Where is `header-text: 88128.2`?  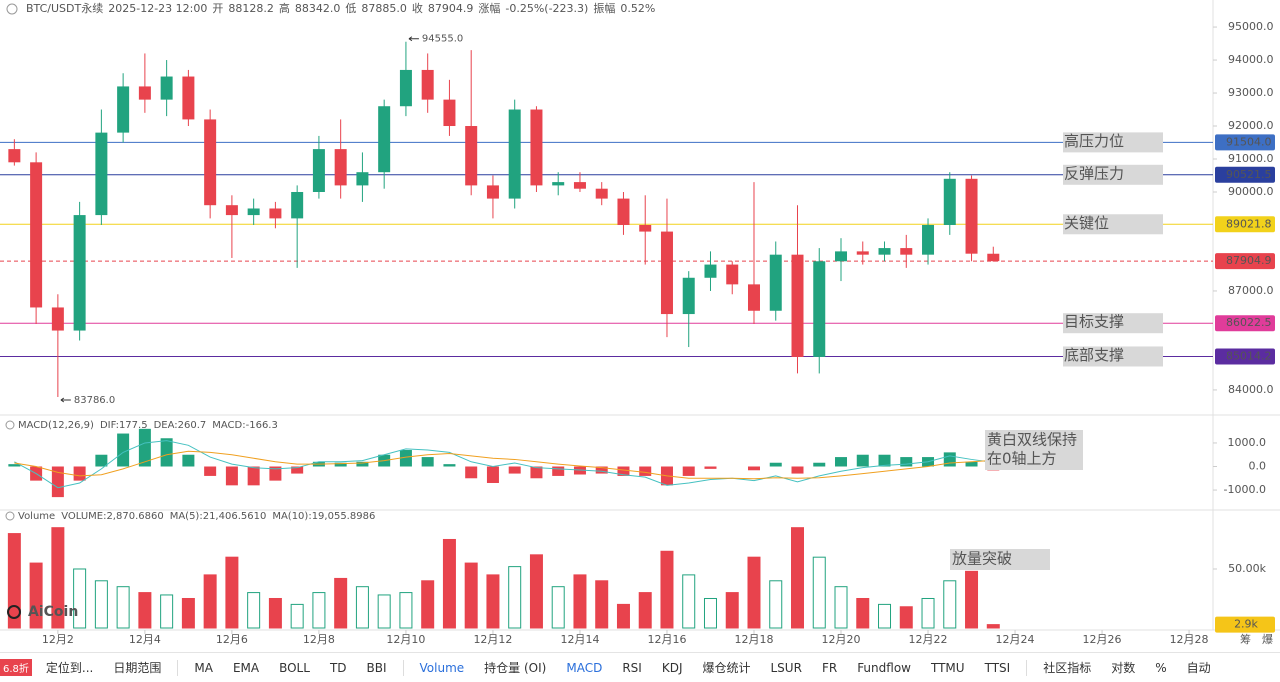 header-text: 88128.2 is located at coordinates (251, 8).